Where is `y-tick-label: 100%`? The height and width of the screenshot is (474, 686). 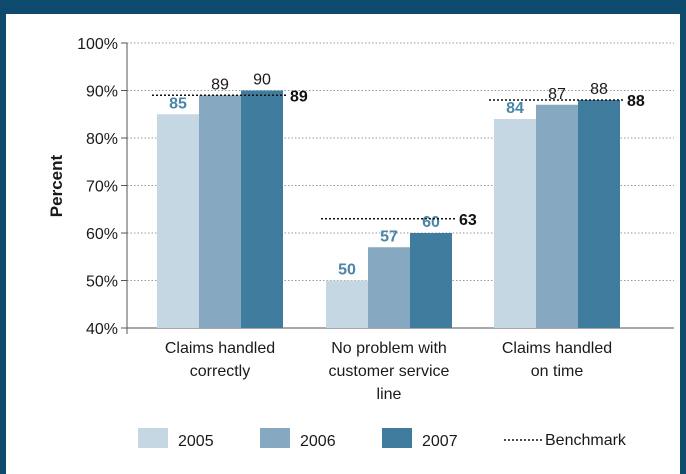
y-tick-label: 100% is located at coordinates (97, 44).